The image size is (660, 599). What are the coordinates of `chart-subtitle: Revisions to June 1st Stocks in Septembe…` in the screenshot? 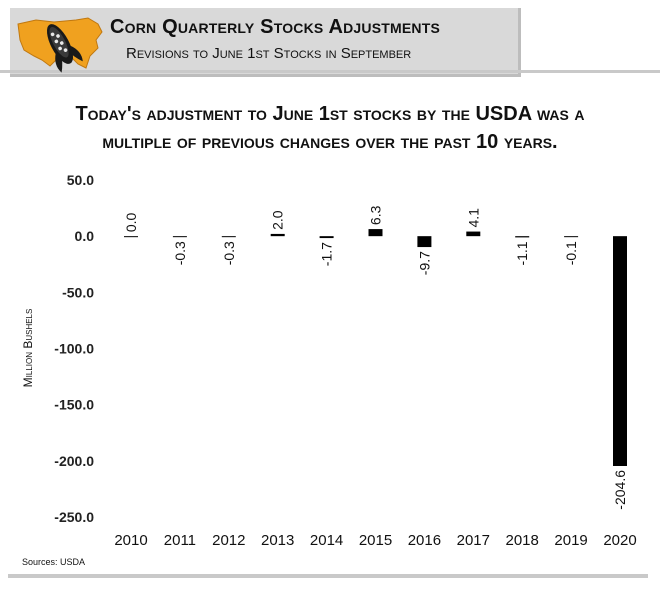 It's located at (269, 53).